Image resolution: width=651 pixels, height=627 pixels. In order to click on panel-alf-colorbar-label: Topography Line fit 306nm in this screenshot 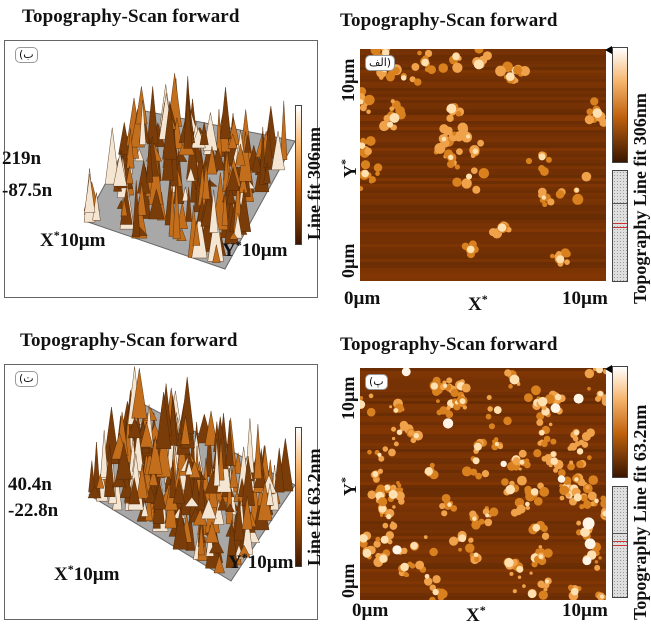, I will do `click(640, 198)`.